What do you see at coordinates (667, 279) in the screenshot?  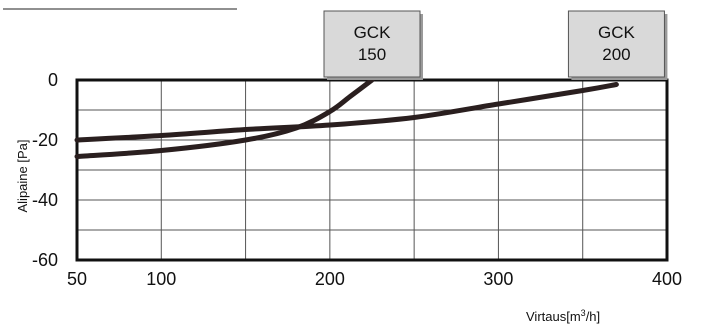 I see `x-tick-label: 400` at bounding box center [667, 279].